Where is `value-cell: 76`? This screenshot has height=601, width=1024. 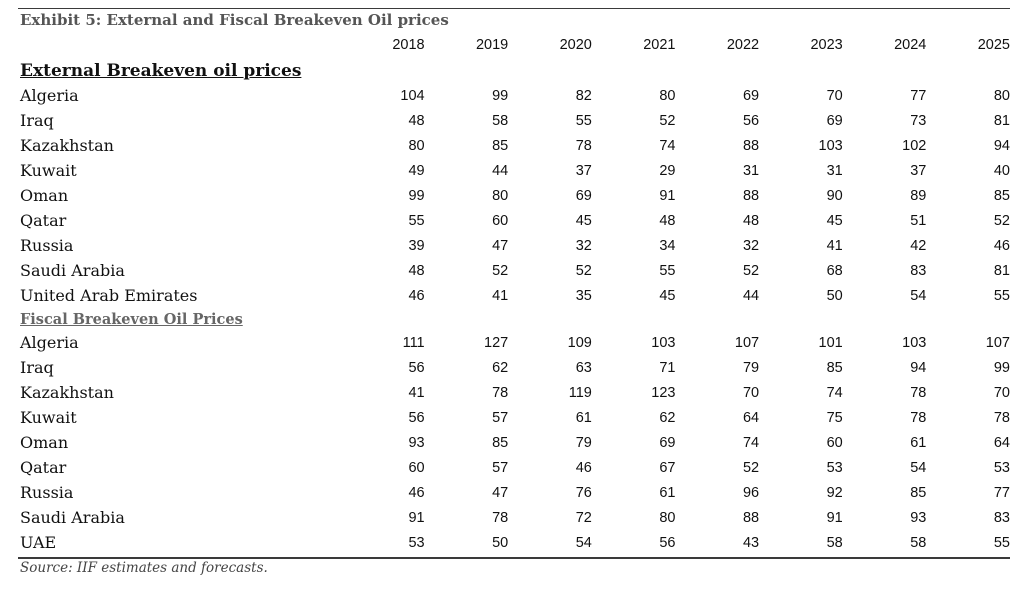
value-cell: 76 is located at coordinates (583, 492).